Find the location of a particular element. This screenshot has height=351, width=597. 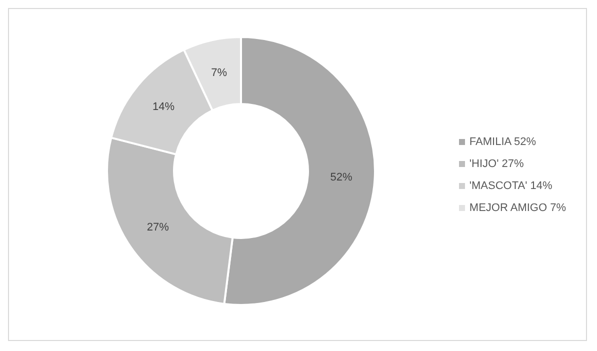

legend-label: 'HIJO' 27% is located at coordinates (496, 164).